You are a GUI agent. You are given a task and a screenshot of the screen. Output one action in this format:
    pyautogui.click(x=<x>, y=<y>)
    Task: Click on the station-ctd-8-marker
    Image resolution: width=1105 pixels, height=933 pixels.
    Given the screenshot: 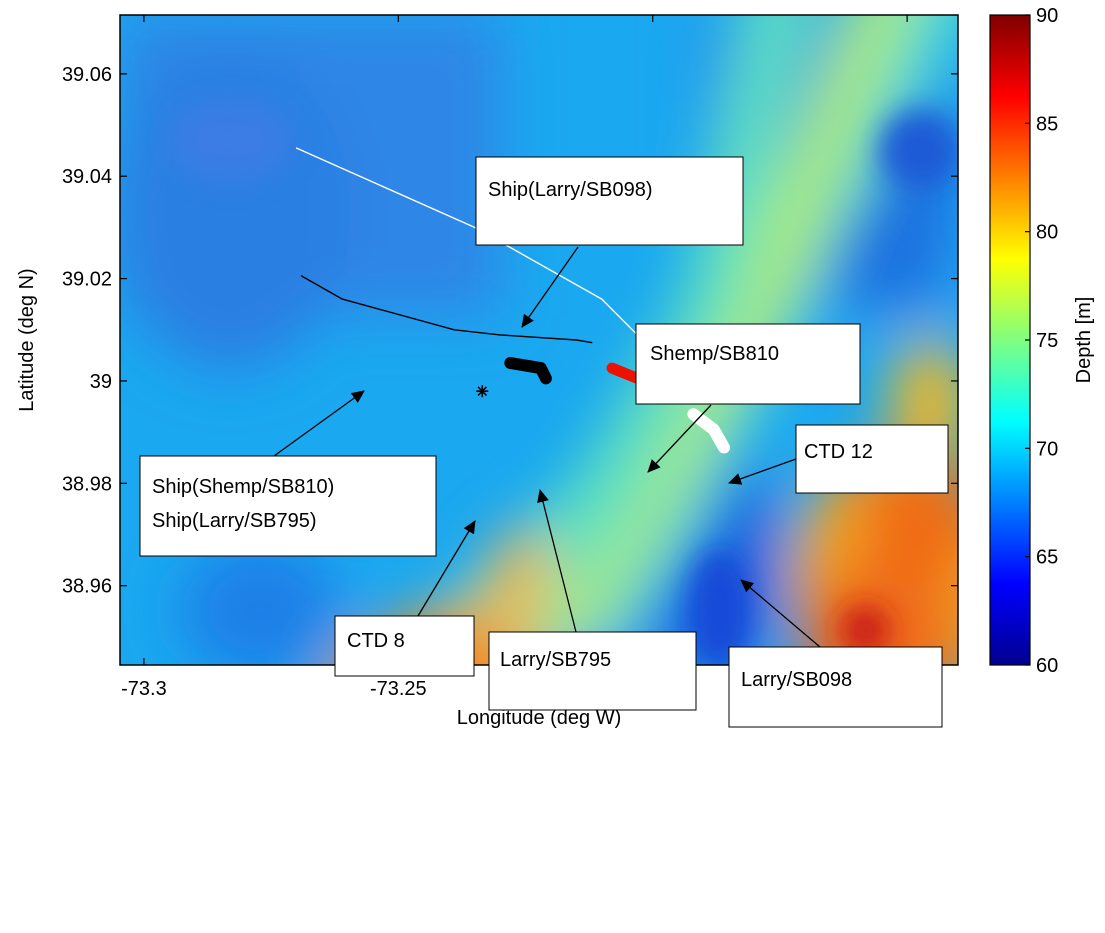 What is the action you would take?
    pyautogui.click(x=482, y=391)
    